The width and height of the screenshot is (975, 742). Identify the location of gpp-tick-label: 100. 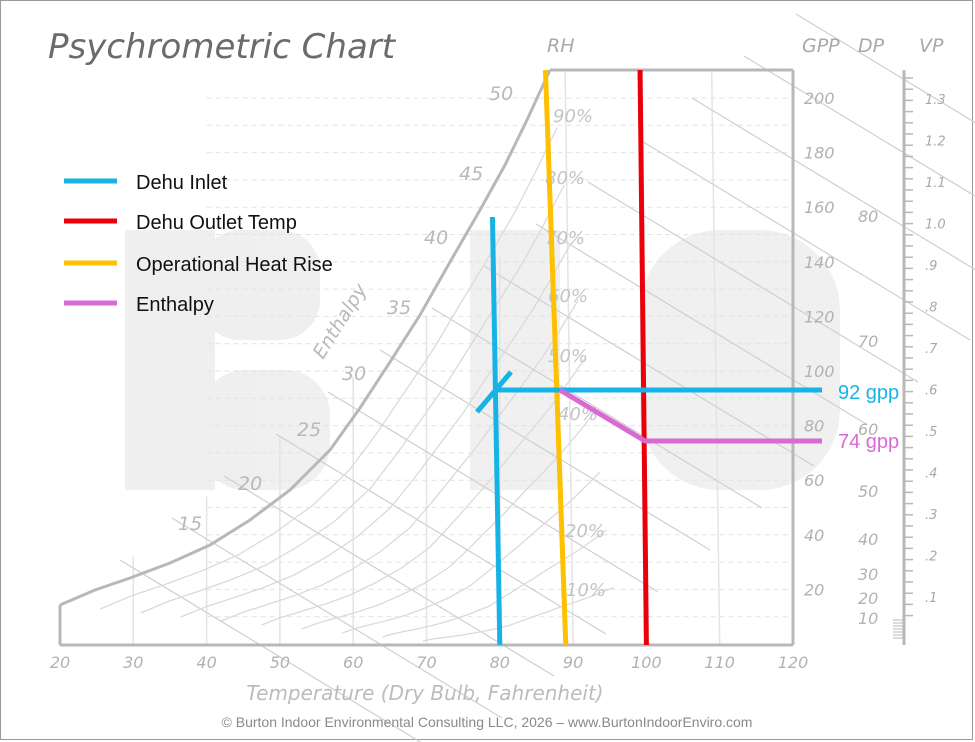
(819, 371).